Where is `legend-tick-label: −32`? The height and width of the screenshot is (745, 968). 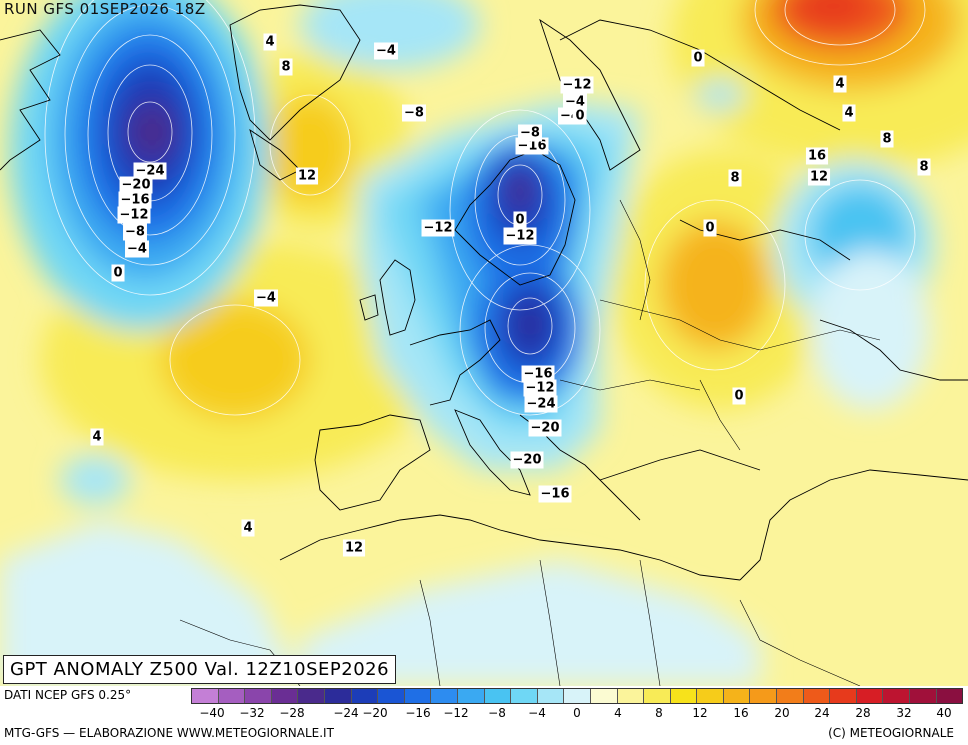 legend-tick-label: −32 is located at coordinates (252, 713).